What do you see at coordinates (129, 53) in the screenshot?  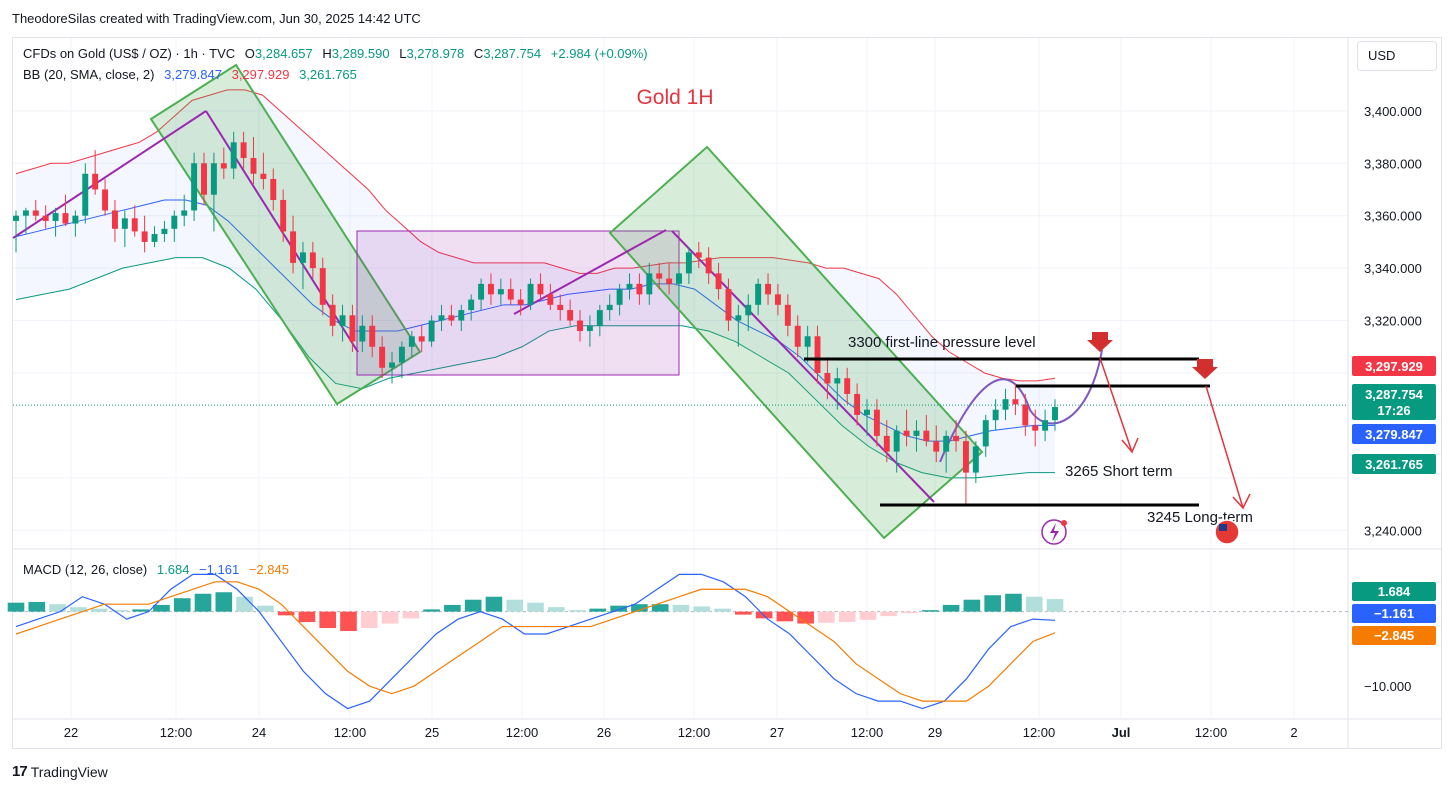 I see `symbol-label: CFDs on Gold (US$ / OZ) · 1h · TVC` at bounding box center [129, 53].